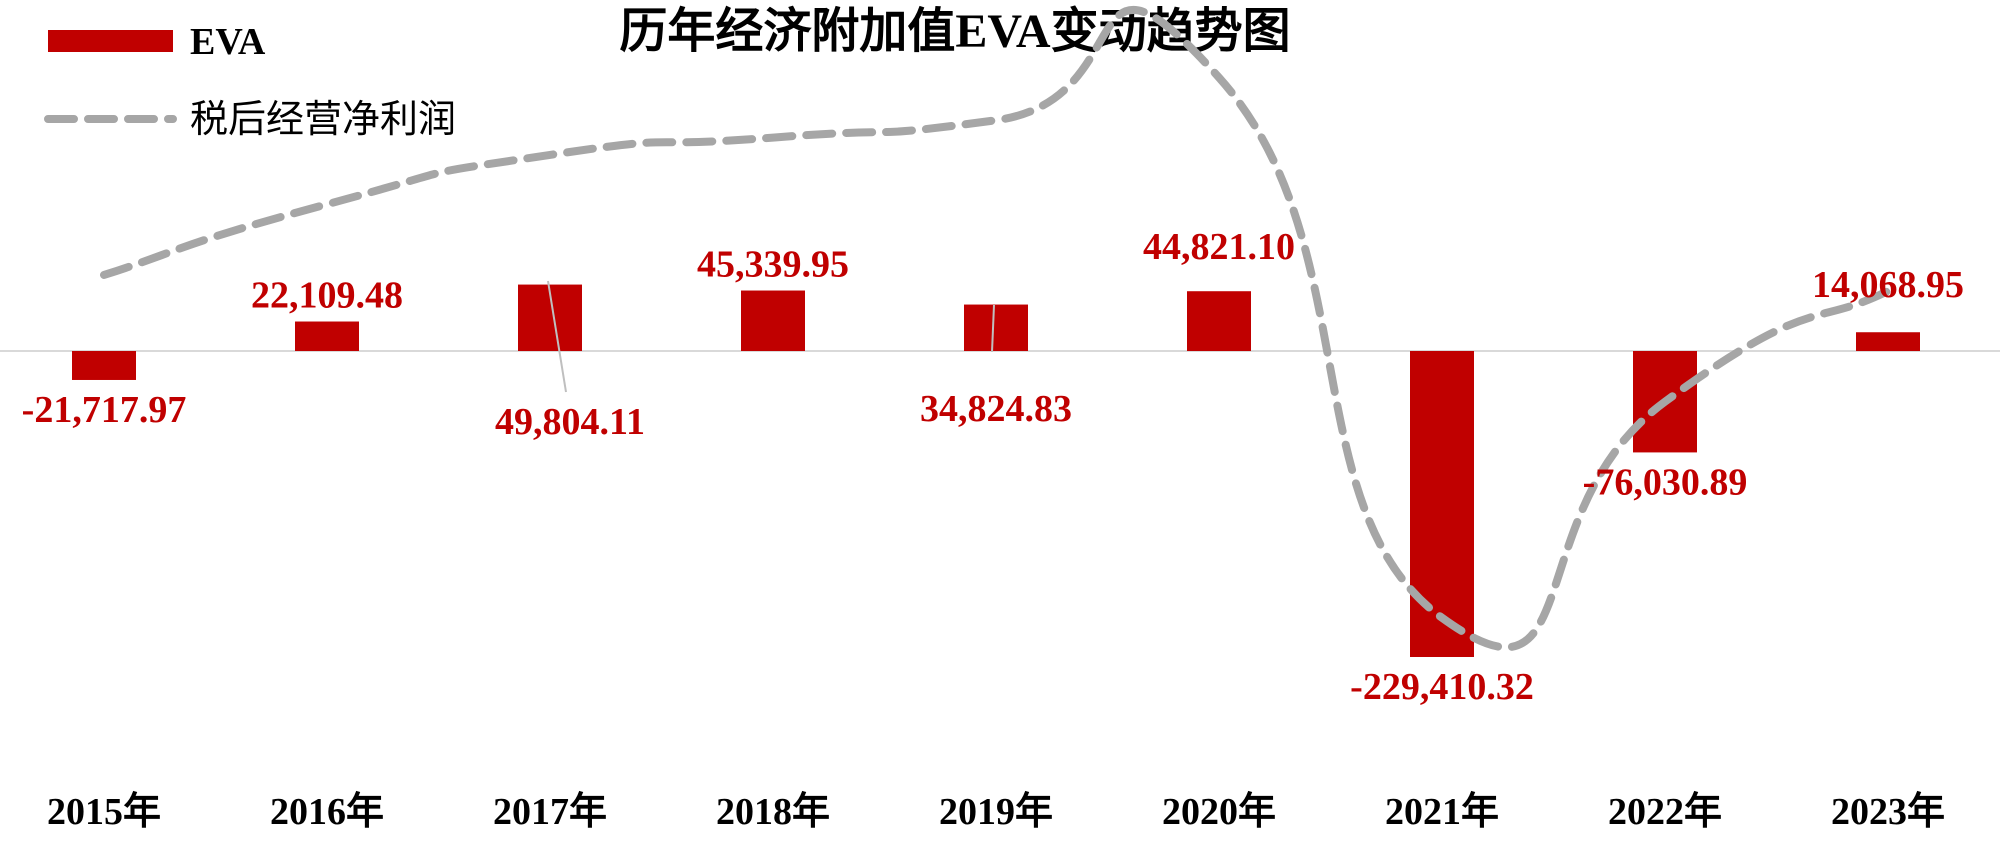 This screenshot has width=2000, height=841. I want to click on eva-data-label-2015年: -21,717.97, so click(104, 410).